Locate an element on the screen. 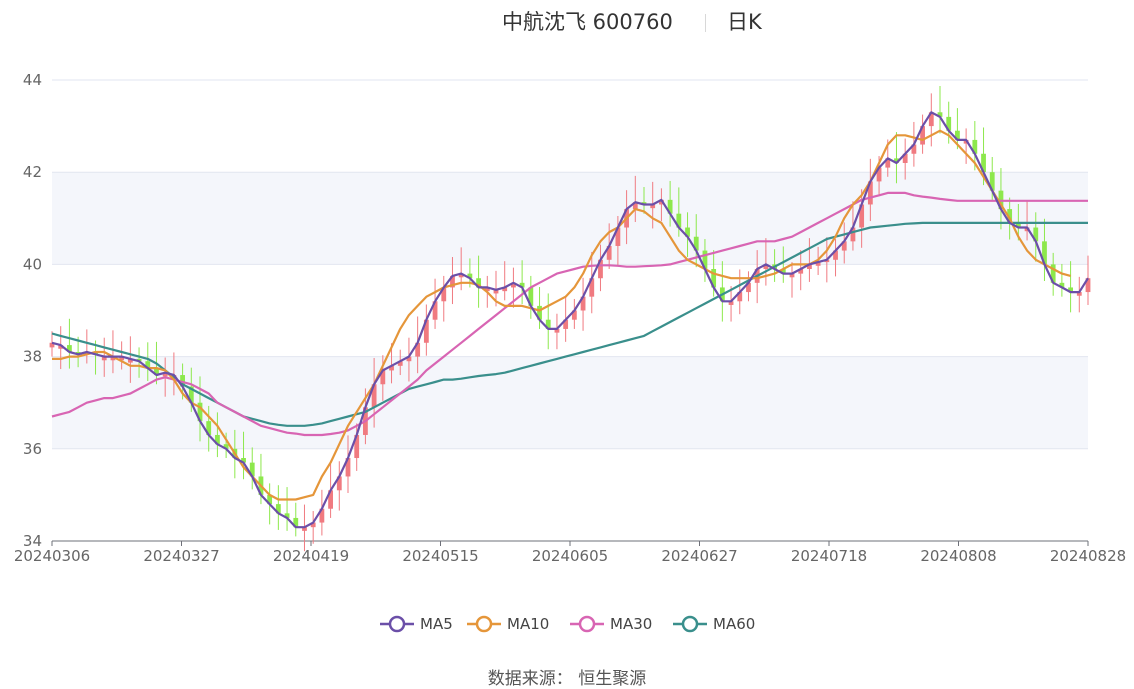 This screenshot has width=1134, height=689. x-tick-label: 20240808 is located at coordinates (958, 556).